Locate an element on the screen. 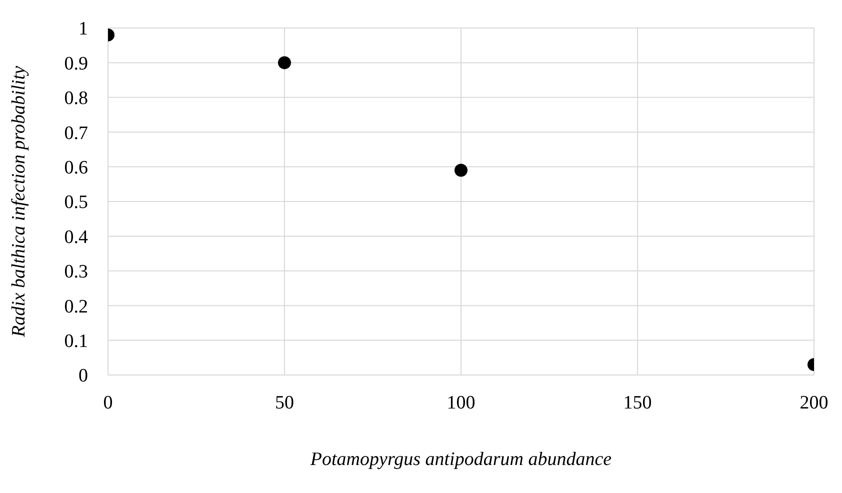  y-tick-label: 0.6 is located at coordinates (76, 168).